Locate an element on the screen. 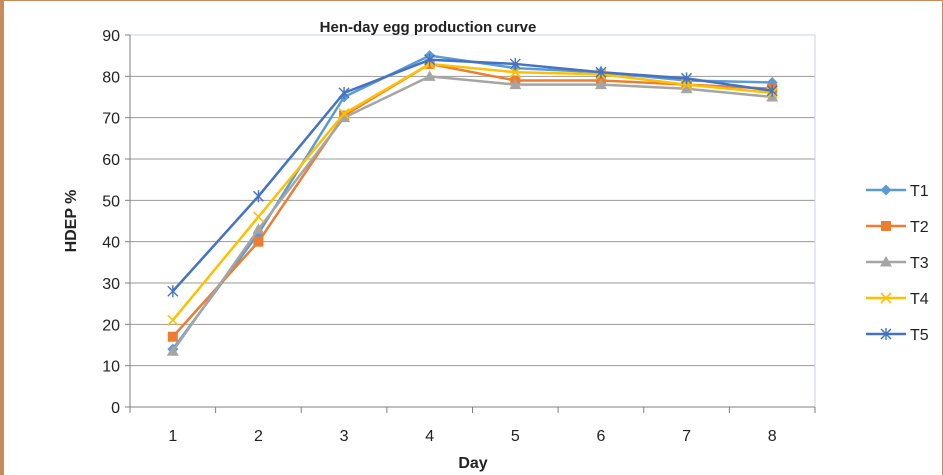 The width and height of the screenshot is (943, 475). y-tick-label: 80 is located at coordinates (111, 77).